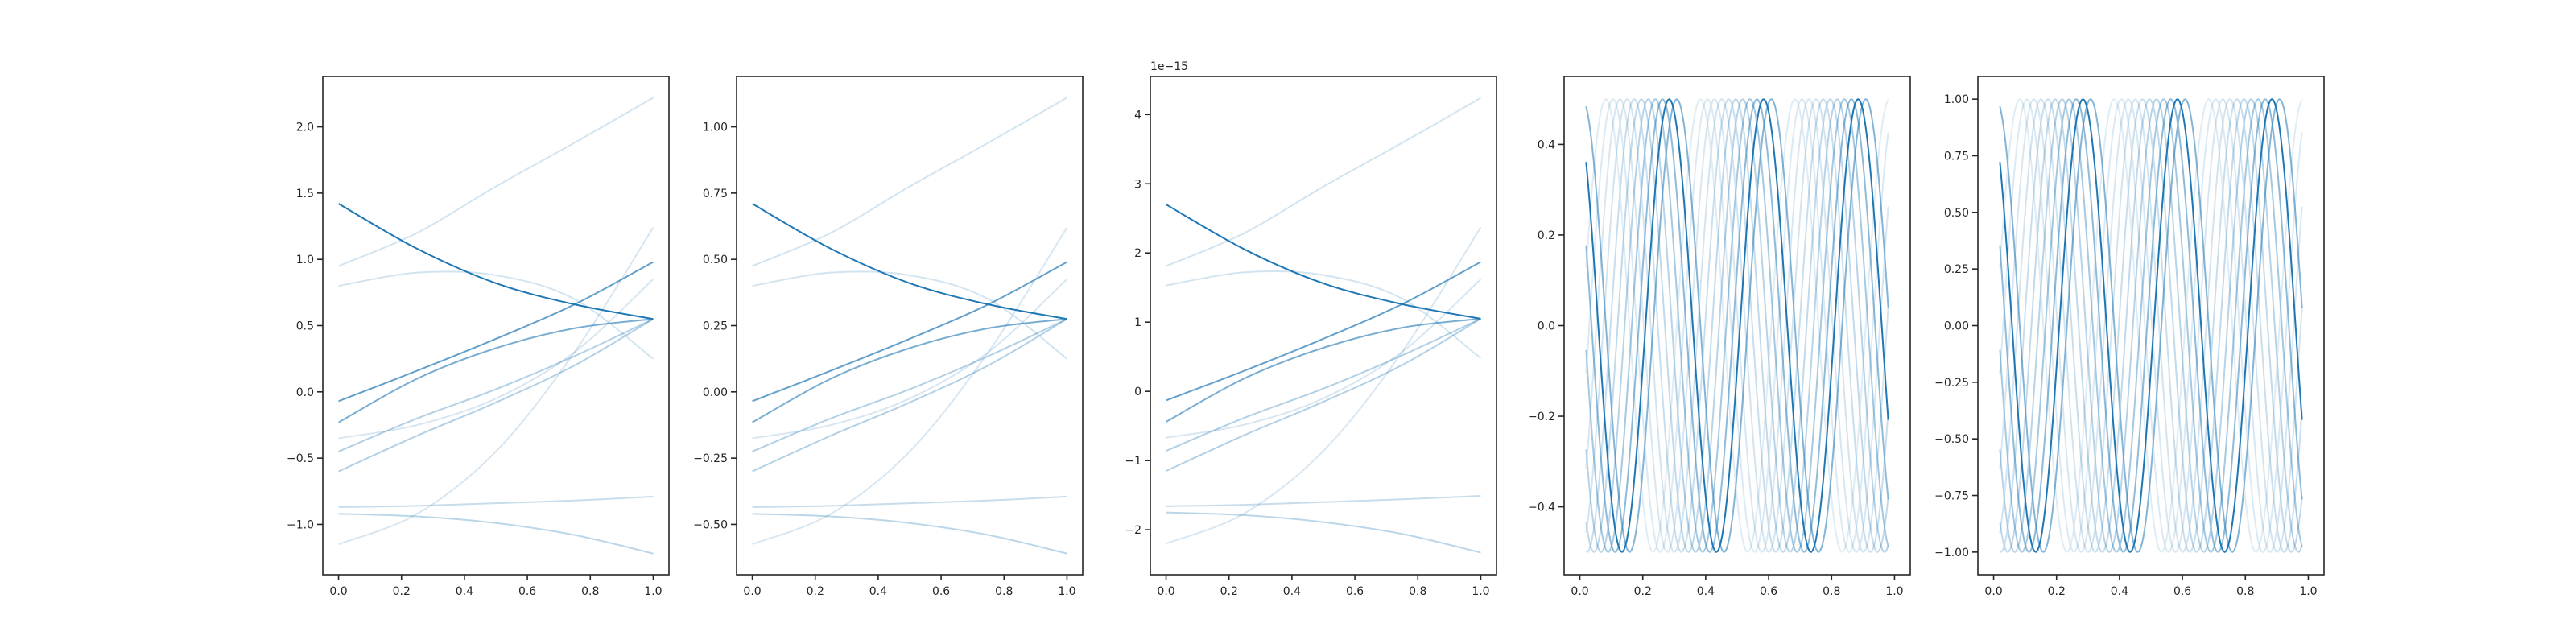 The width and height of the screenshot is (2576, 644). I want to click on panel-3: 0.0 0.2 0.4 0.6 0.8 1.0 −2 −1 0 1 2 3 4 1e−15, so click(1311, 329).